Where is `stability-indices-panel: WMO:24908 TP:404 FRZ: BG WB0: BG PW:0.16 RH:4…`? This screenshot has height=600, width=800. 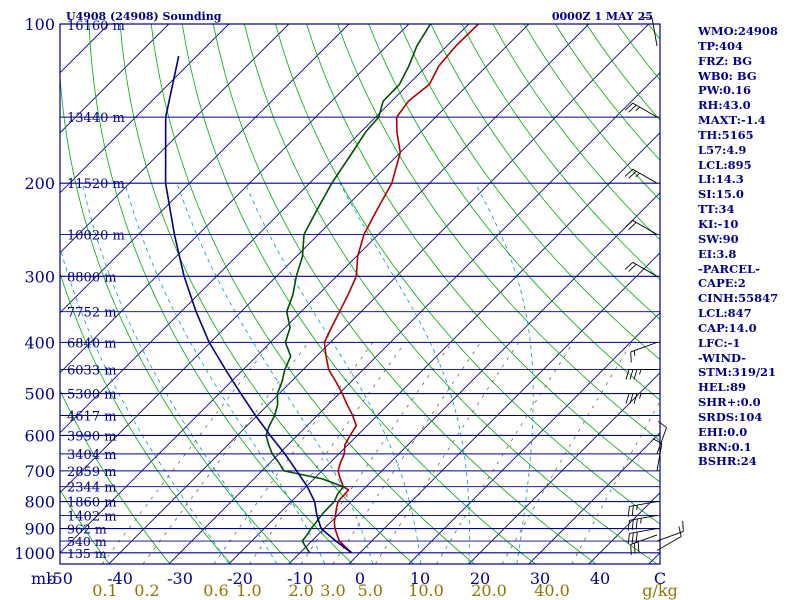
stability-indices-panel: WMO:24908 TP:404 FRZ: BG WB0: BG PW:0.16 RH:4… is located at coordinates (748, 246).